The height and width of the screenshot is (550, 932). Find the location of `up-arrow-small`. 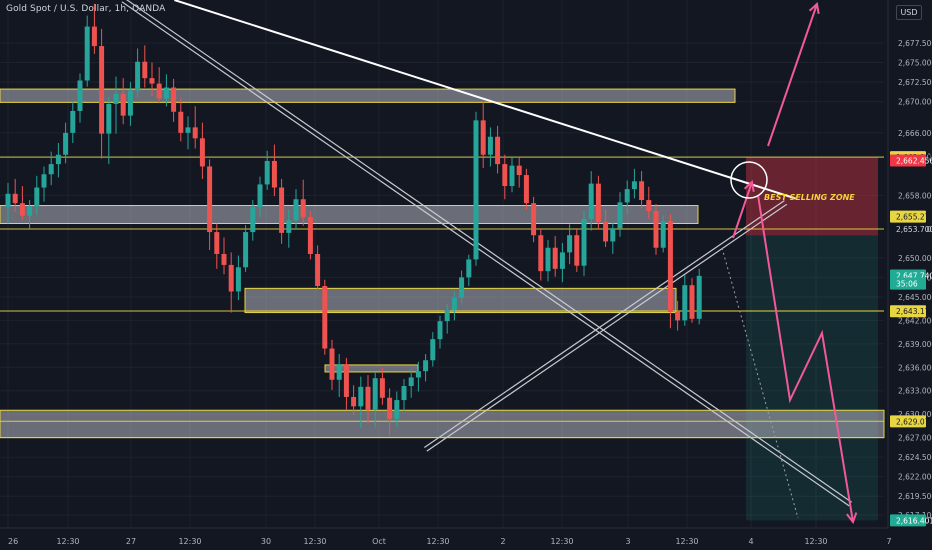

up-arrow-small is located at coordinates (742, 210).